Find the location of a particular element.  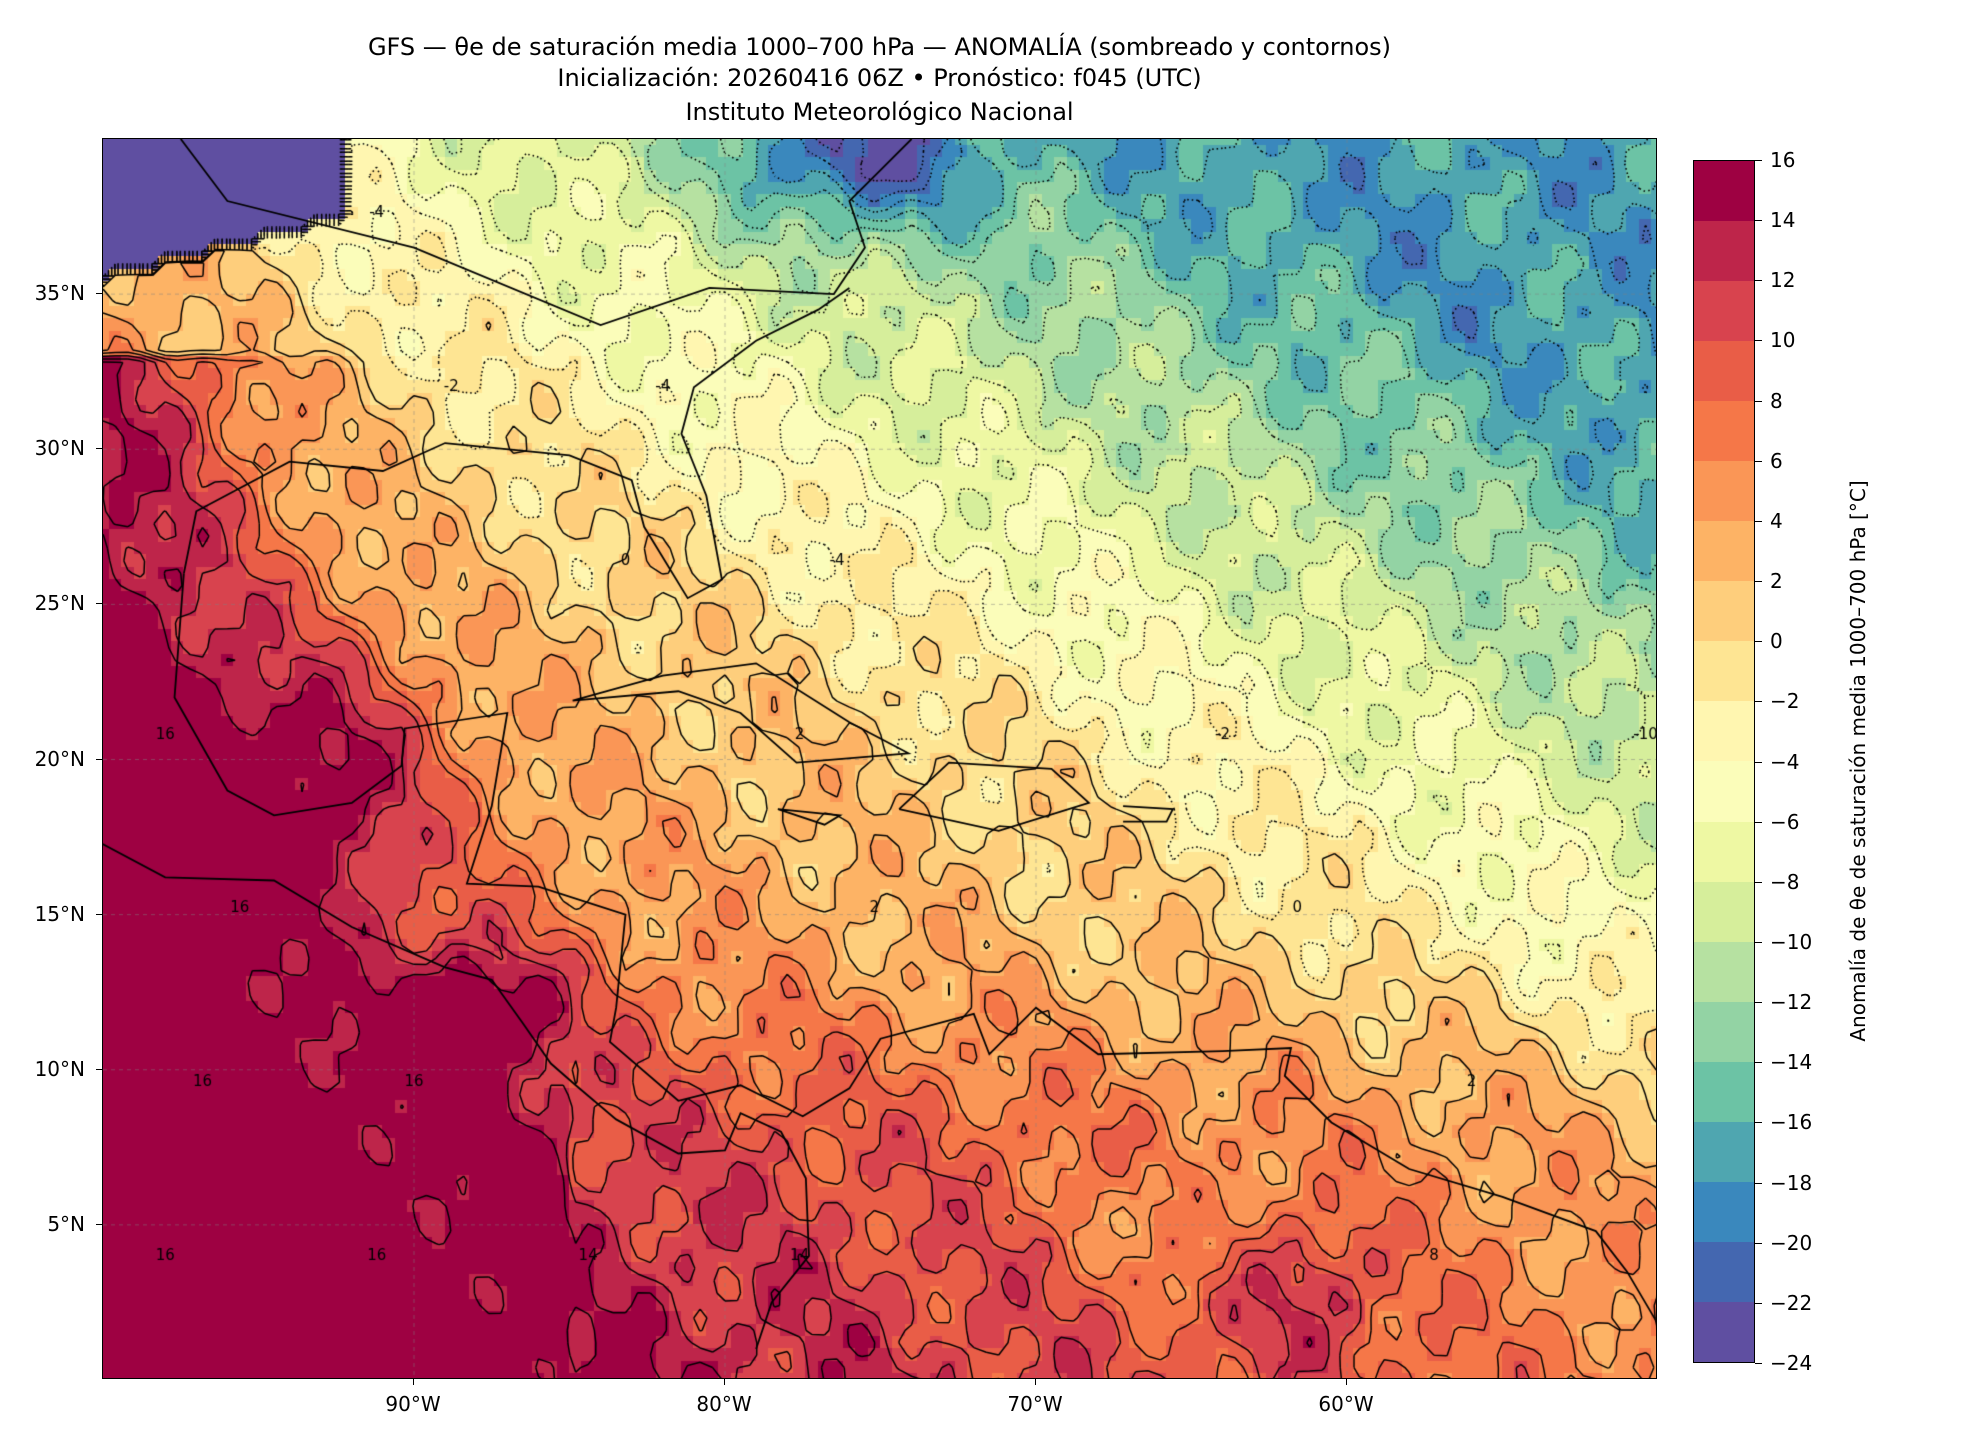

chart-institution: Instituto Meteorológico Nacional is located at coordinates (879, 112).